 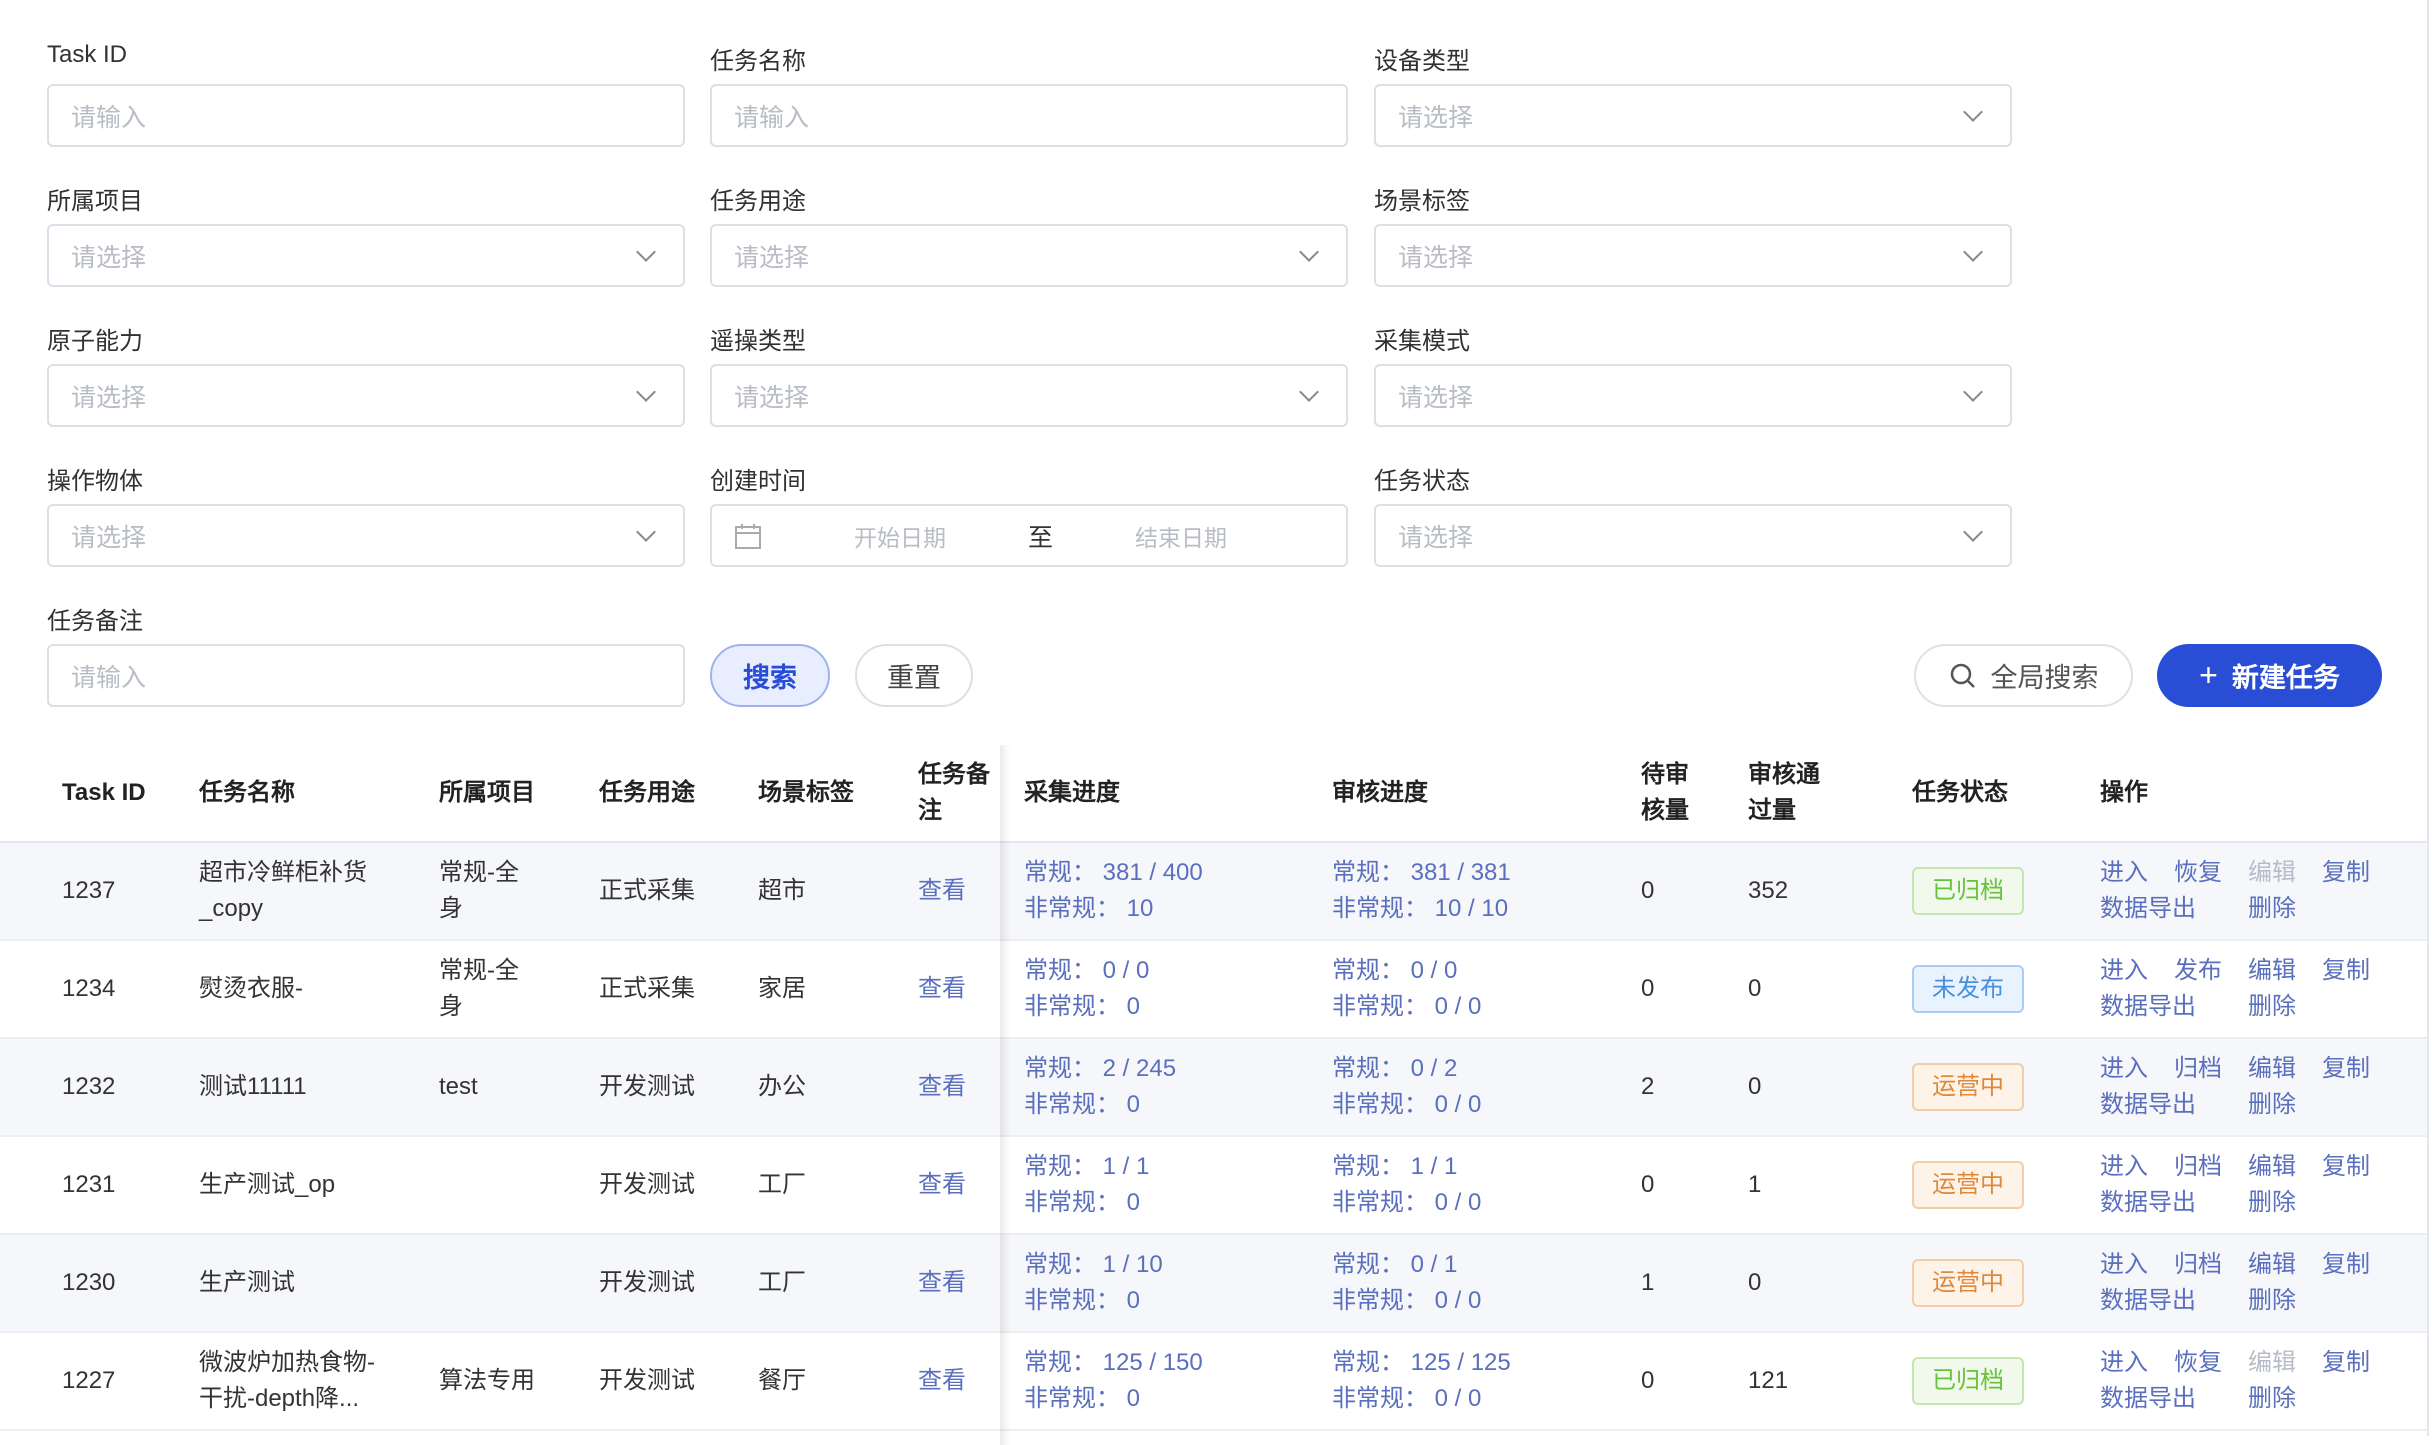 I want to click on purpose: 开发测试, so click(x=647, y=1282).